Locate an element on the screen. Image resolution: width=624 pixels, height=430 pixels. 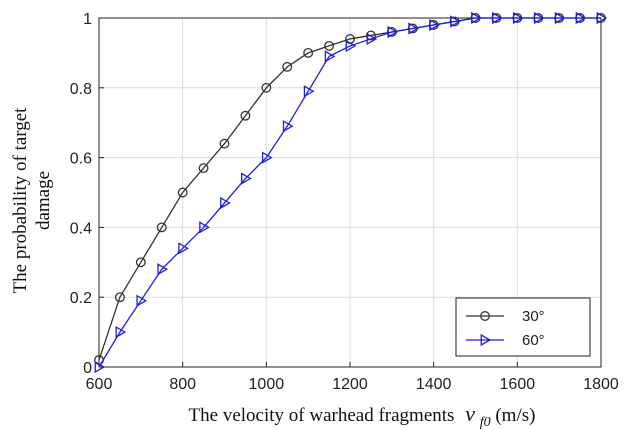
legend-label: 30° is located at coordinates (533, 316).